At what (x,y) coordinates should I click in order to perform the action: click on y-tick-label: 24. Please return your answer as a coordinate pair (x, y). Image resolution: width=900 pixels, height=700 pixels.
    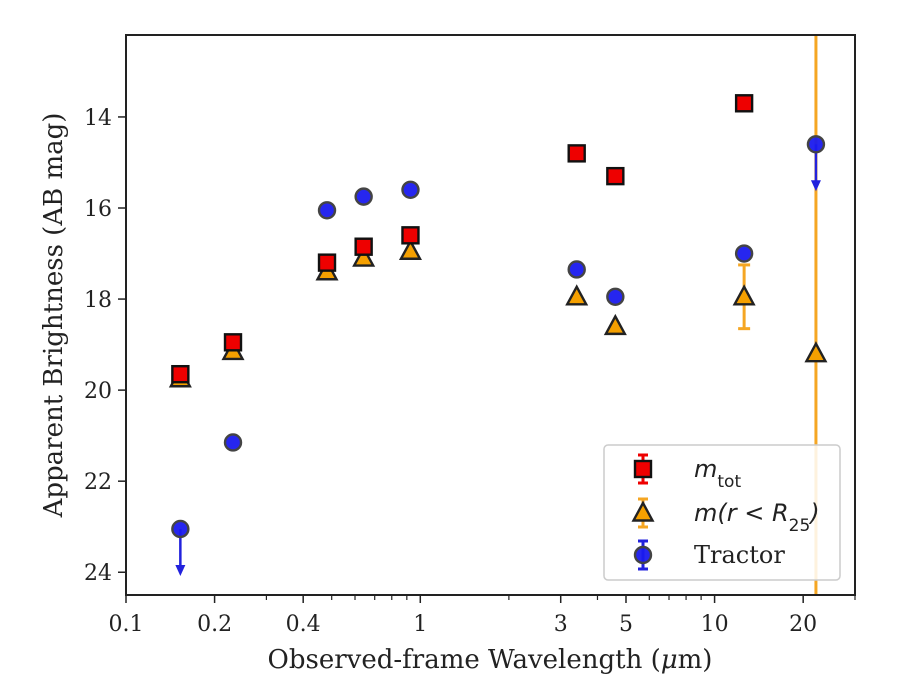
    Looking at the image, I should click on (98, 573).